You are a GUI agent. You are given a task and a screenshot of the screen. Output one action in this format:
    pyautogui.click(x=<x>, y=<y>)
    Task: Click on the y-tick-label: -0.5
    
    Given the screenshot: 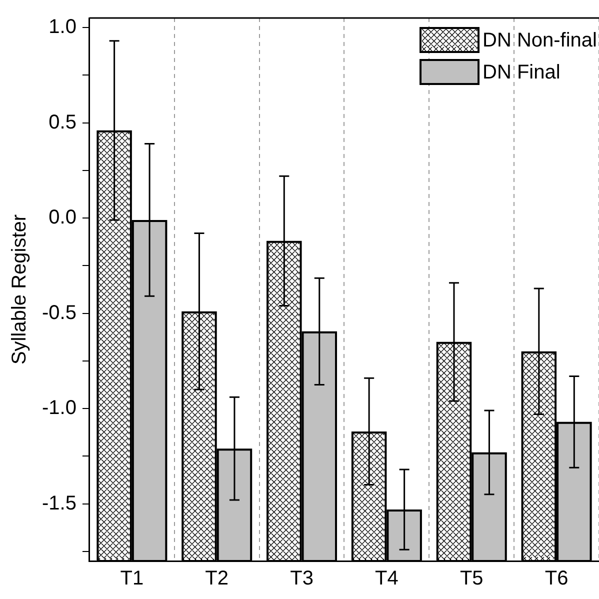 What is the action you would take?
    pyautogui.click(x=59, y=313)
    